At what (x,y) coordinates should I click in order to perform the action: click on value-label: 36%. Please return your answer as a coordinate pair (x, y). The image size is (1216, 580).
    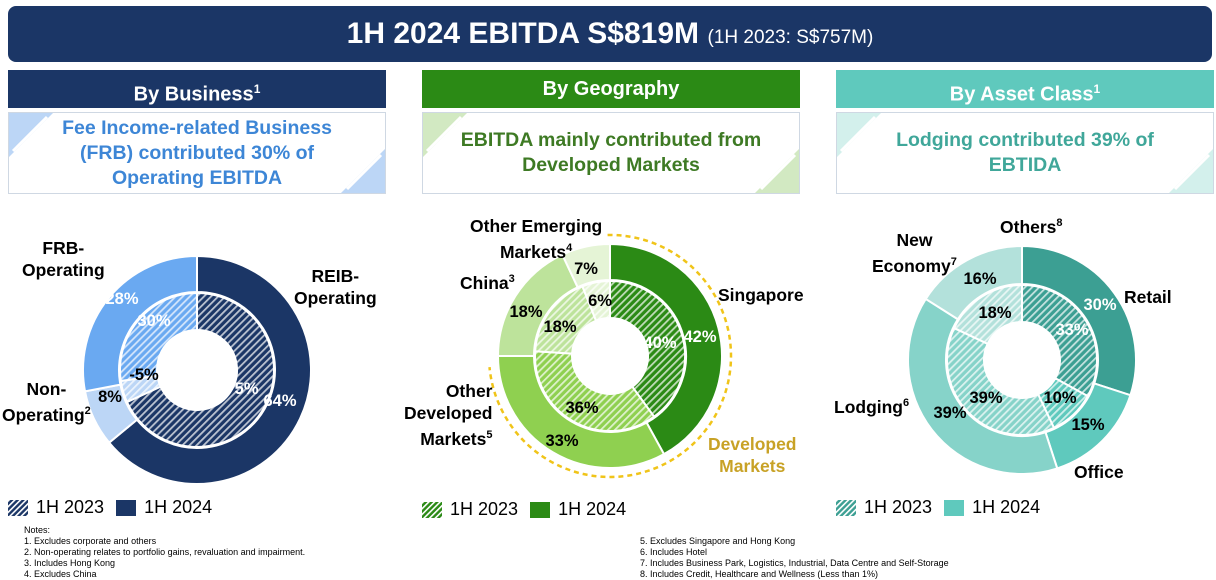
    Looking at the image, I should click on (581, 408).